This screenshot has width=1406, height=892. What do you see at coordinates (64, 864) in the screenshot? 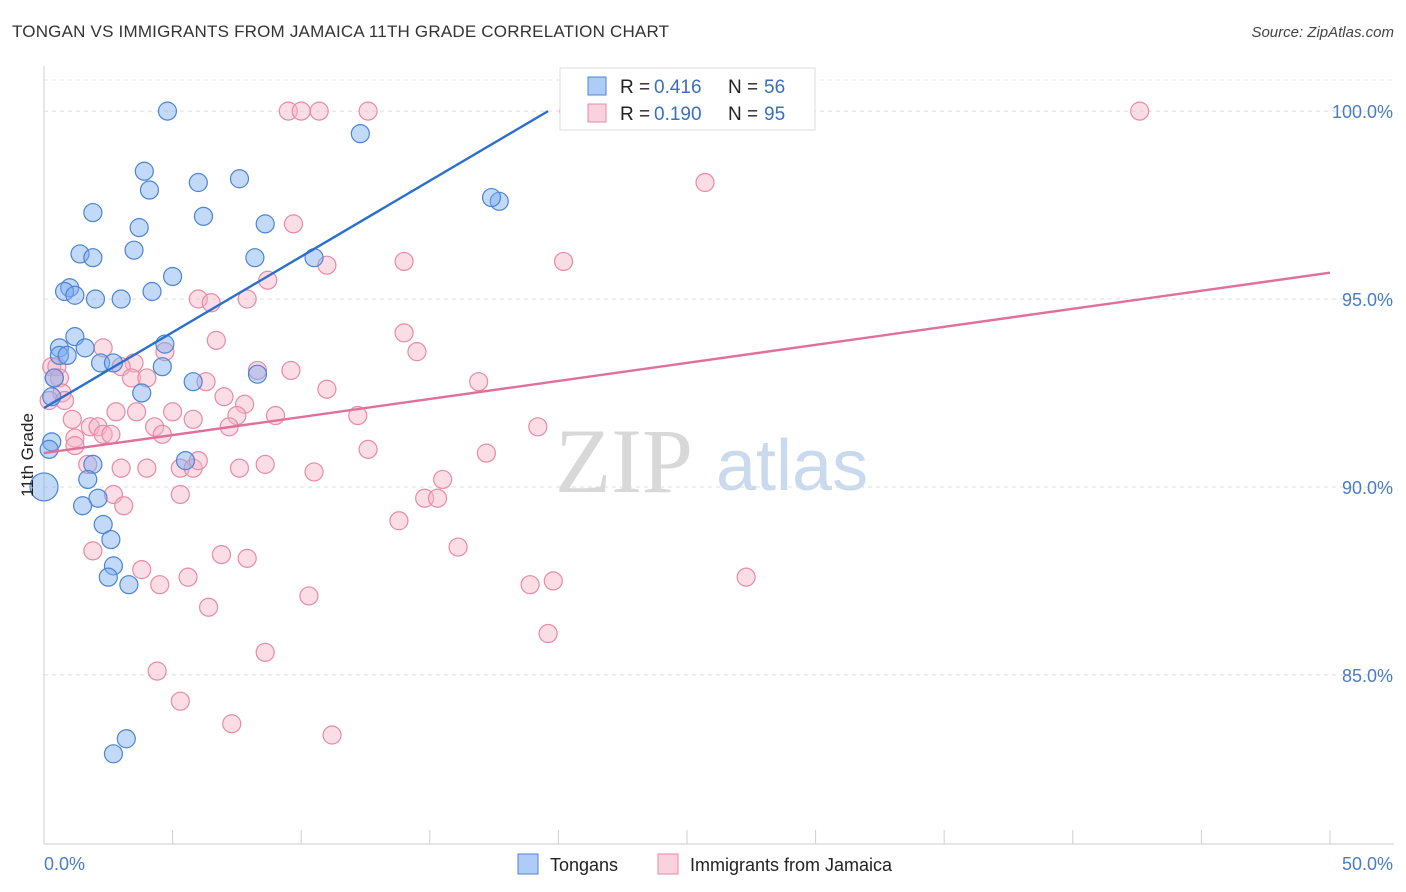
I see `x-tick-label-0: 0.0%` at bounding box center [64, 864].